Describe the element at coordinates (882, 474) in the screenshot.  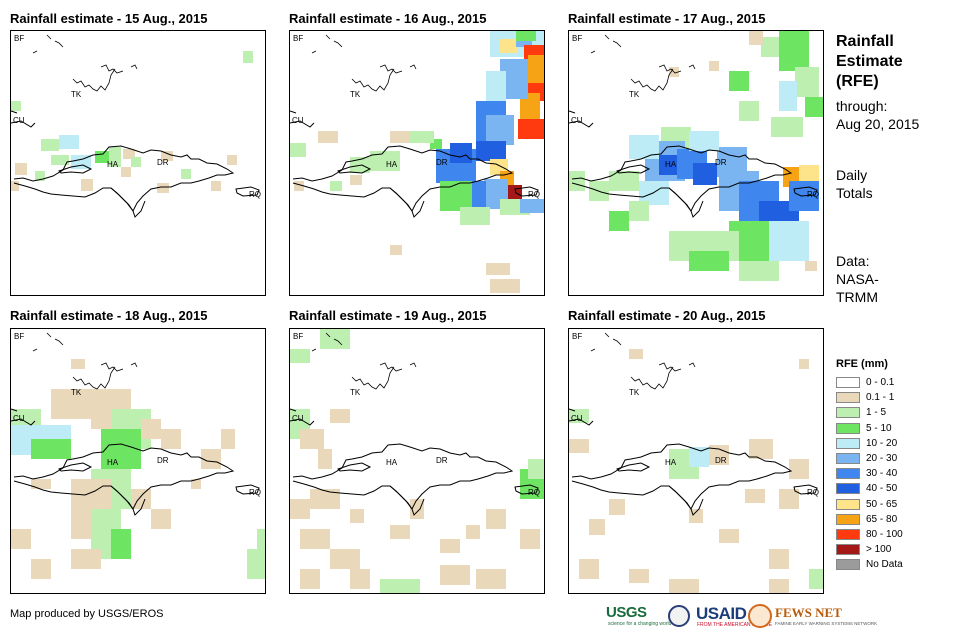
I see `legend-label: 30 - 40` at that location.